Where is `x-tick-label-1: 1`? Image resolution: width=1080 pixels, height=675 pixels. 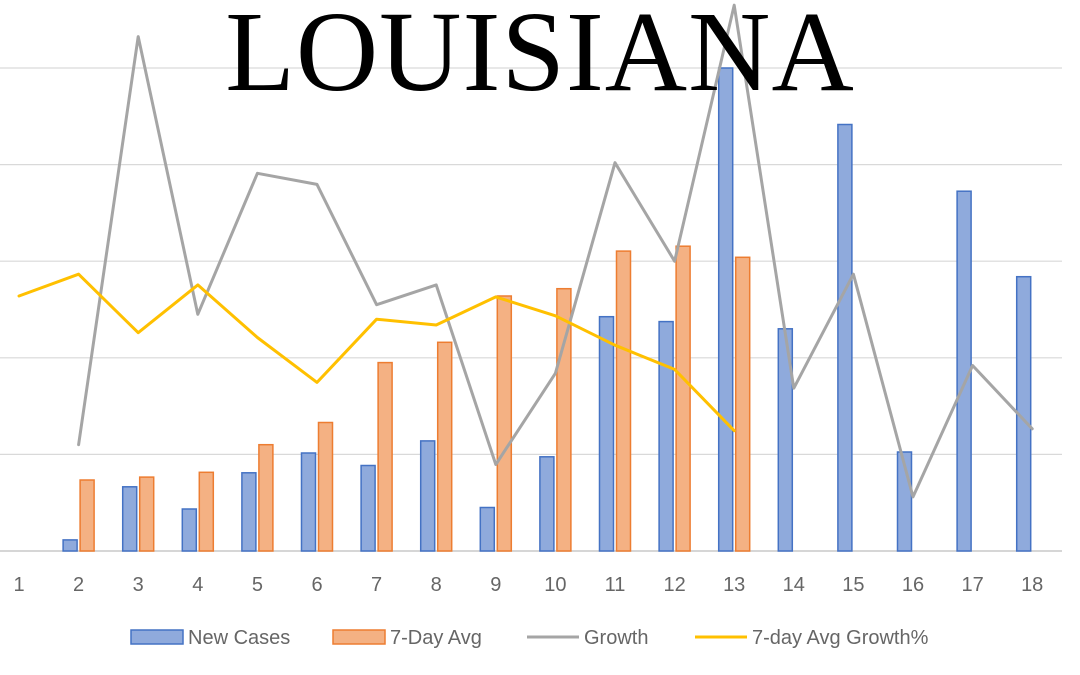 x-tick-label-1: 1 is located at coordinates (18, 585).